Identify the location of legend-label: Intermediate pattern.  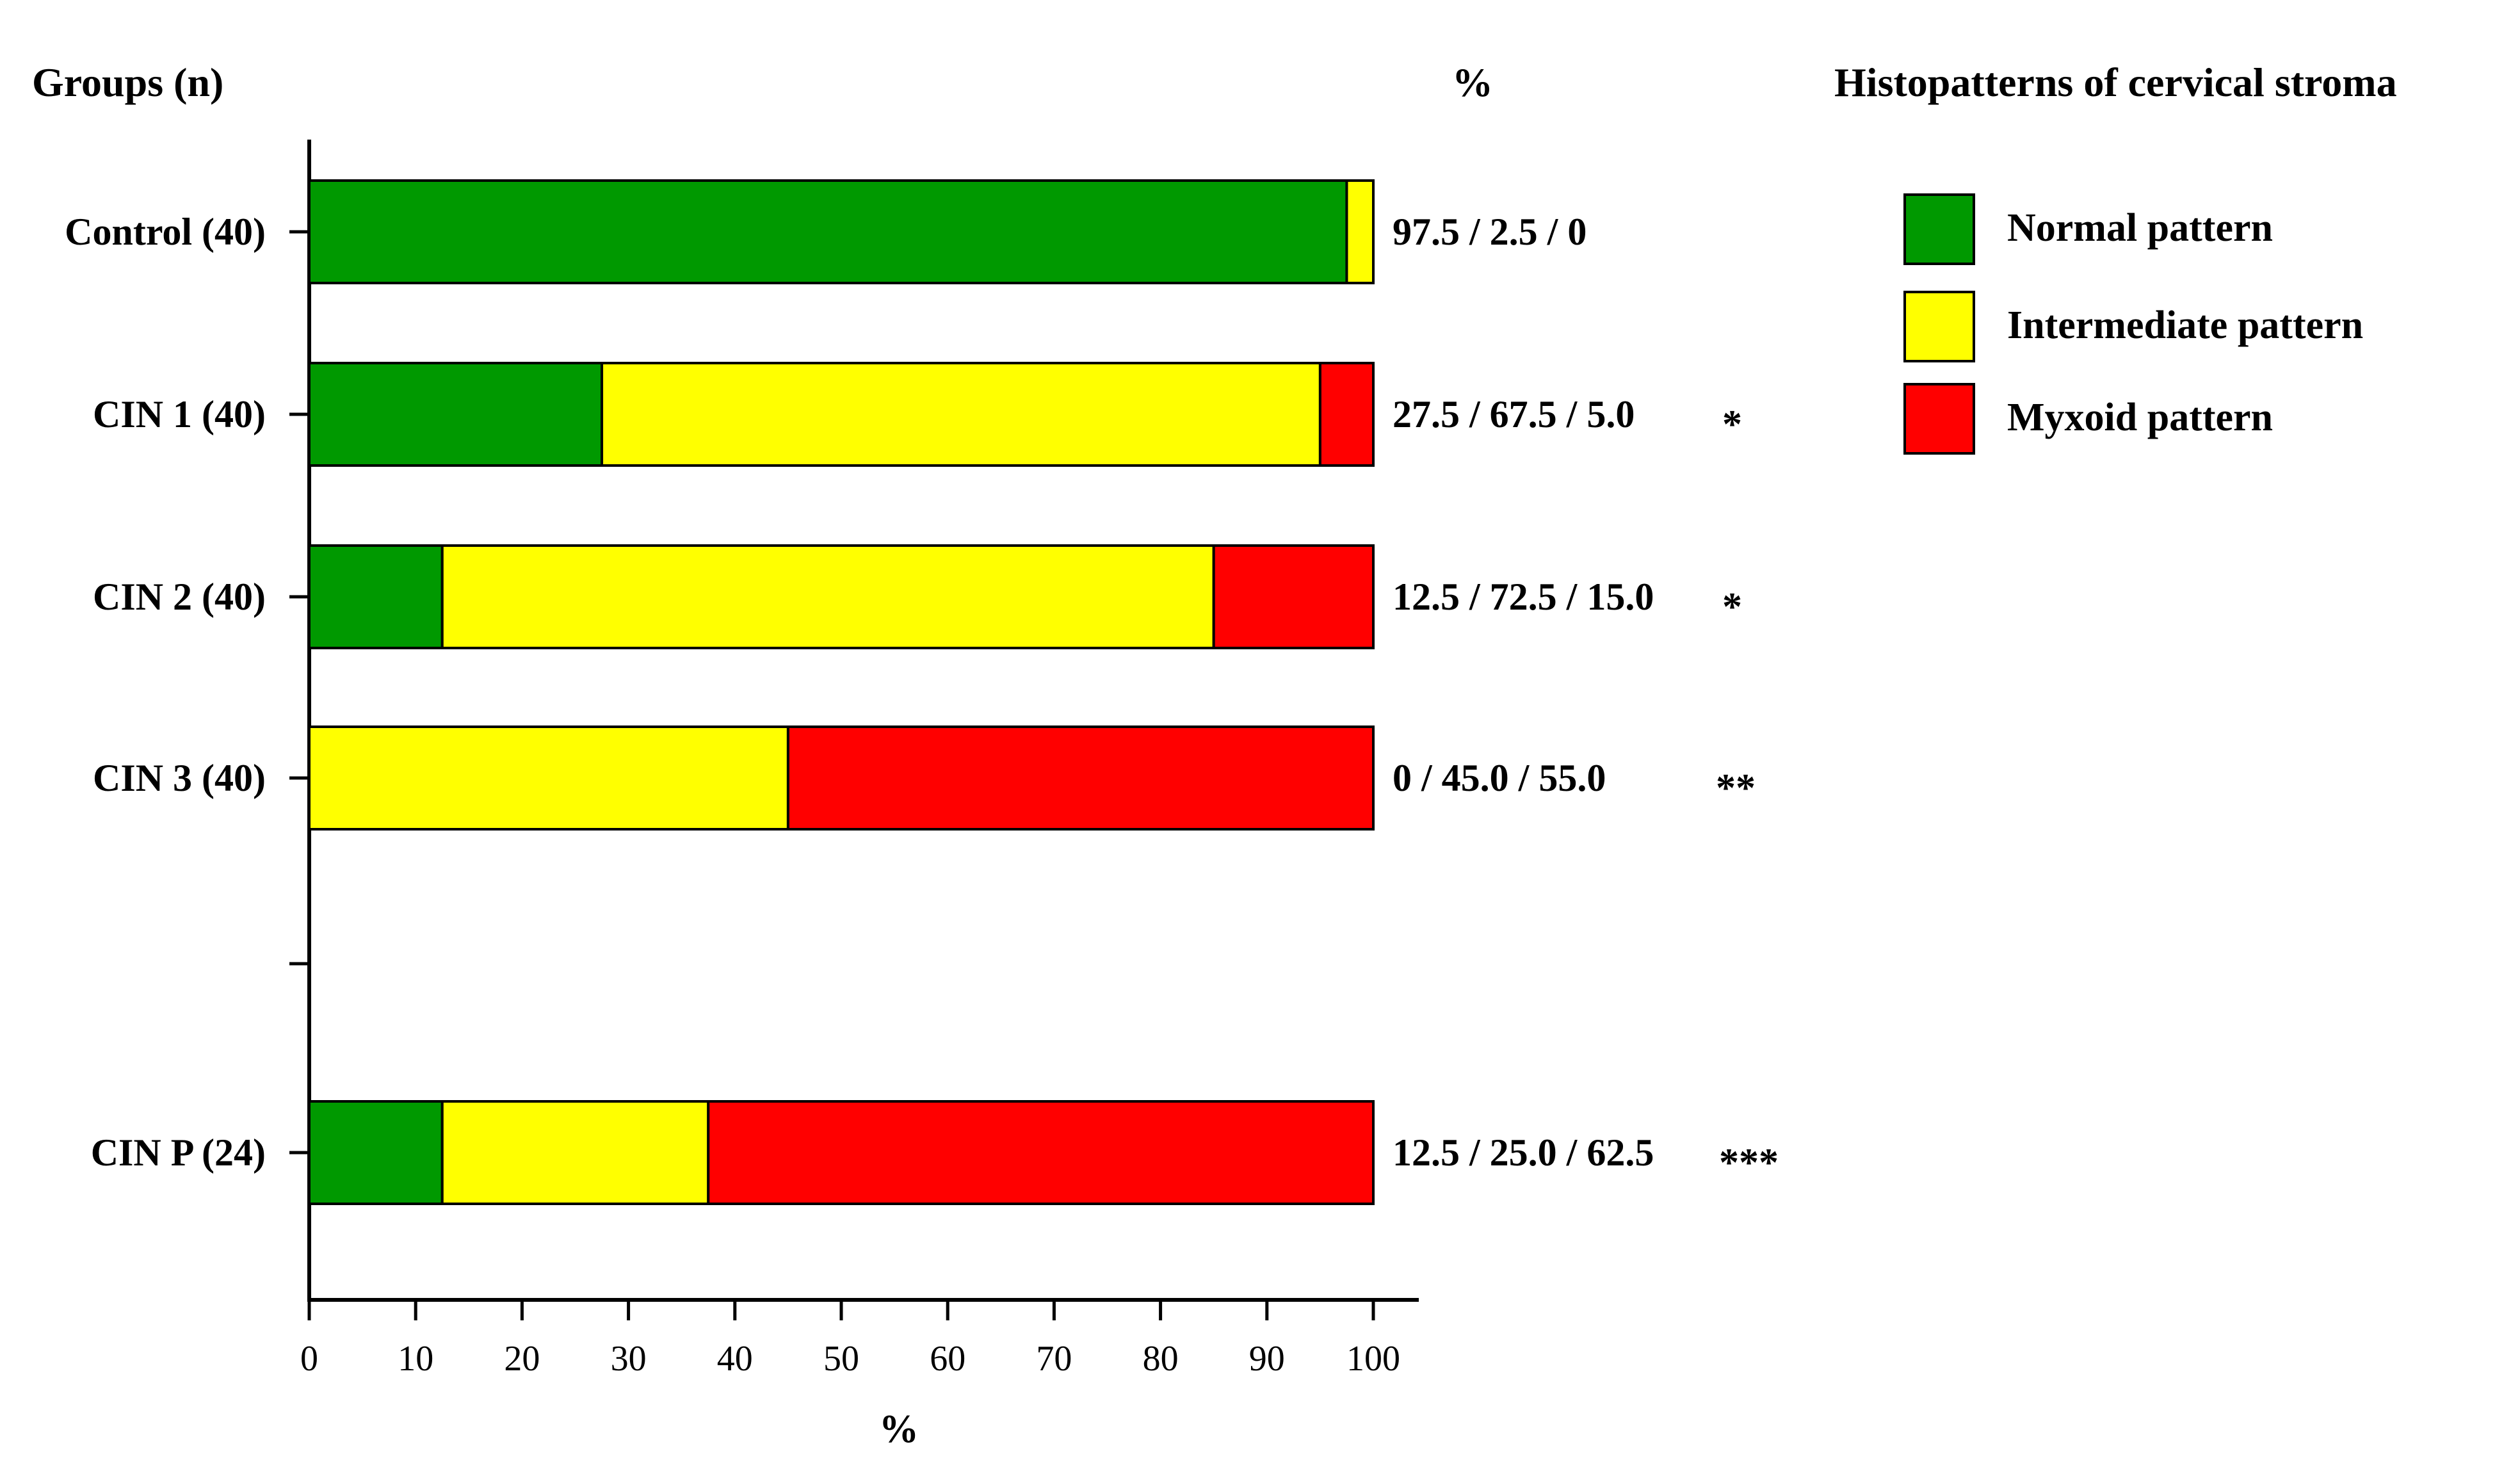
(2185, 325).